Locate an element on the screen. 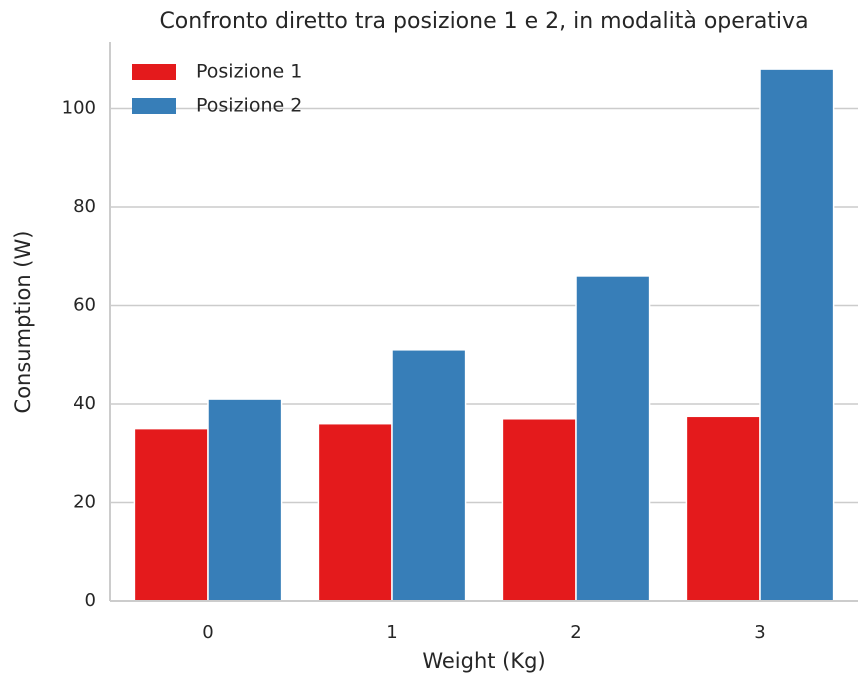 This screenshot has height=678, width=860. x-tick-label: 1 is located at coordinates (391, 632).